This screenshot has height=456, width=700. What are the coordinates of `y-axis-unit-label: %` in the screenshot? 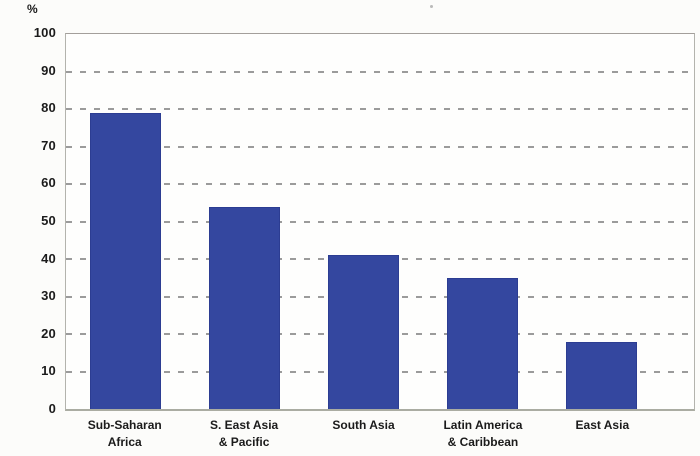 It's located at (32, 9).